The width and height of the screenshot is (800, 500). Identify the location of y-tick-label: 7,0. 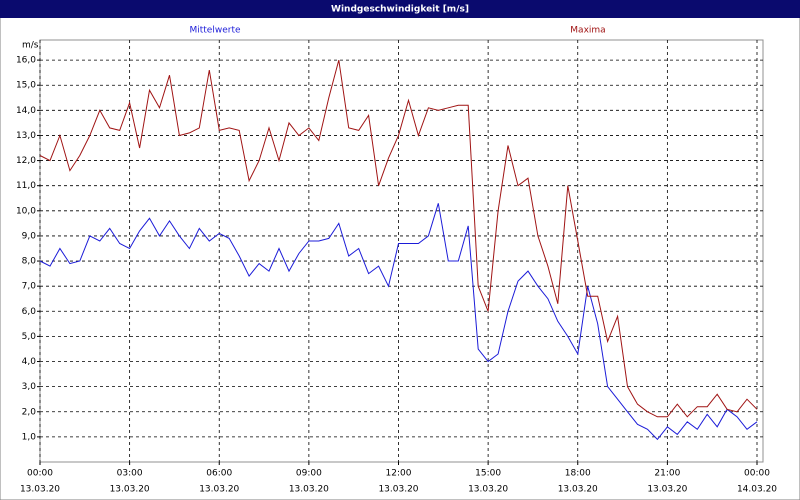
(29, 287).